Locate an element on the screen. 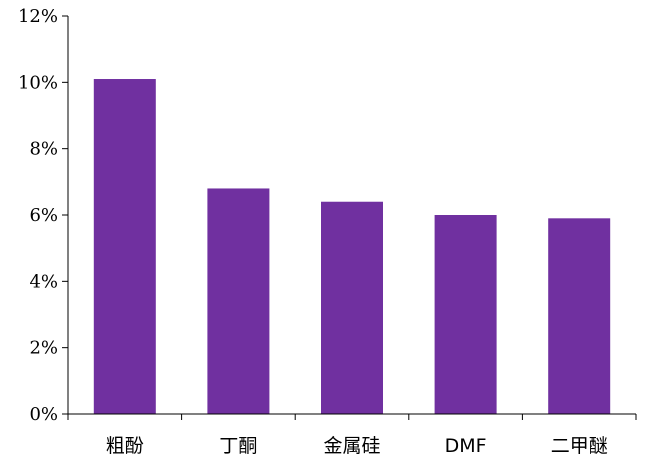  y-axis-ticks: 0% 2% 4% 6% 8% 10% 12% is located at coordinates (43, 215).